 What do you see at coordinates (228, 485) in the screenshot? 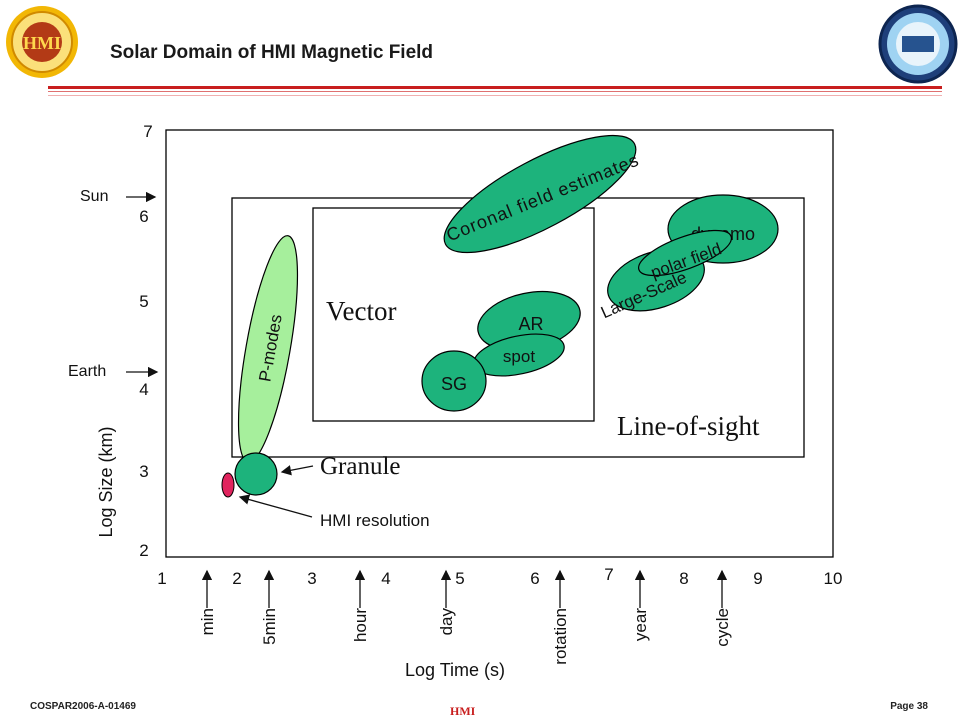
I see `hmi-resolution-mark` at bounding box center [228, 485].